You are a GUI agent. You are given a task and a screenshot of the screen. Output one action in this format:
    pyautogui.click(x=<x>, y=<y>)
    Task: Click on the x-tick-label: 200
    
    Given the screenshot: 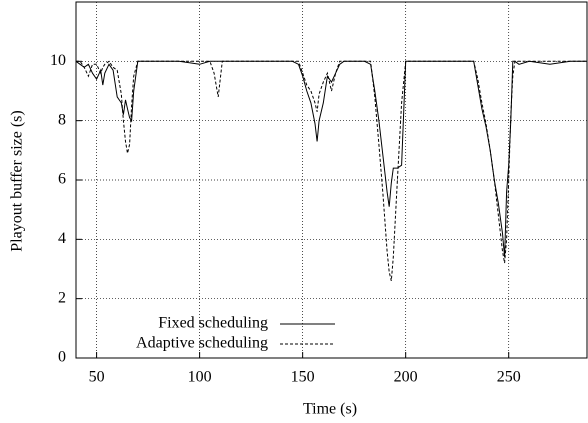 What is the action you would take?
    pyautogui.click(x=406, y=377)
    